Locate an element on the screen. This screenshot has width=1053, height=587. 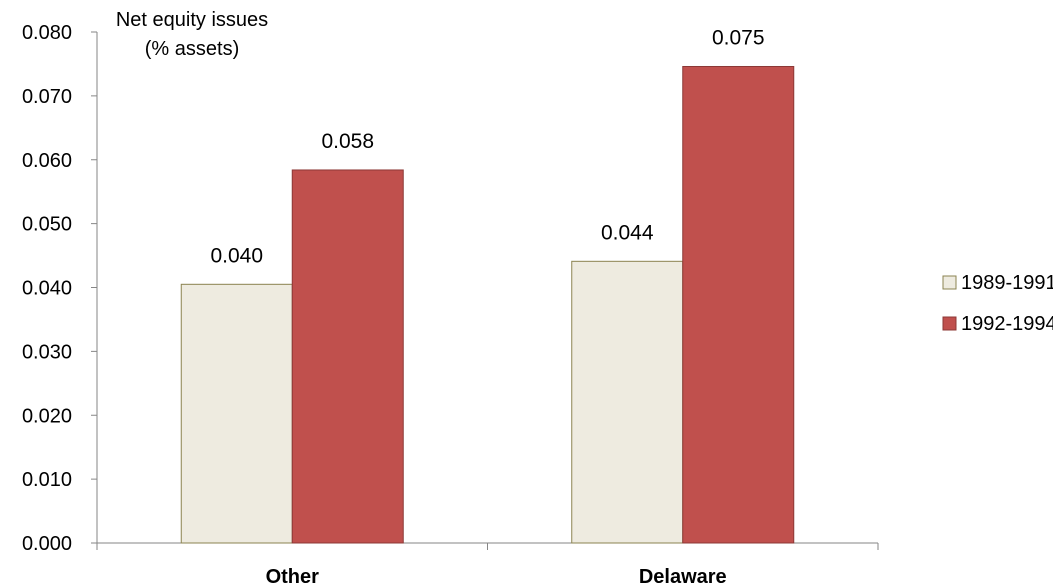
y-tick-label: 0.040 is located at coordinates (47, 289).